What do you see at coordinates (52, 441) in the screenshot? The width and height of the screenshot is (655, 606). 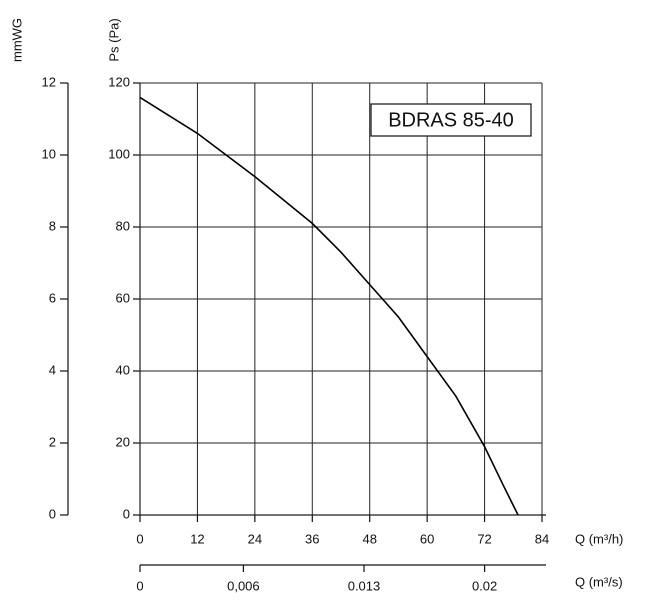 I see `y2-tick-label: 2` at bounding box center [52, 441].